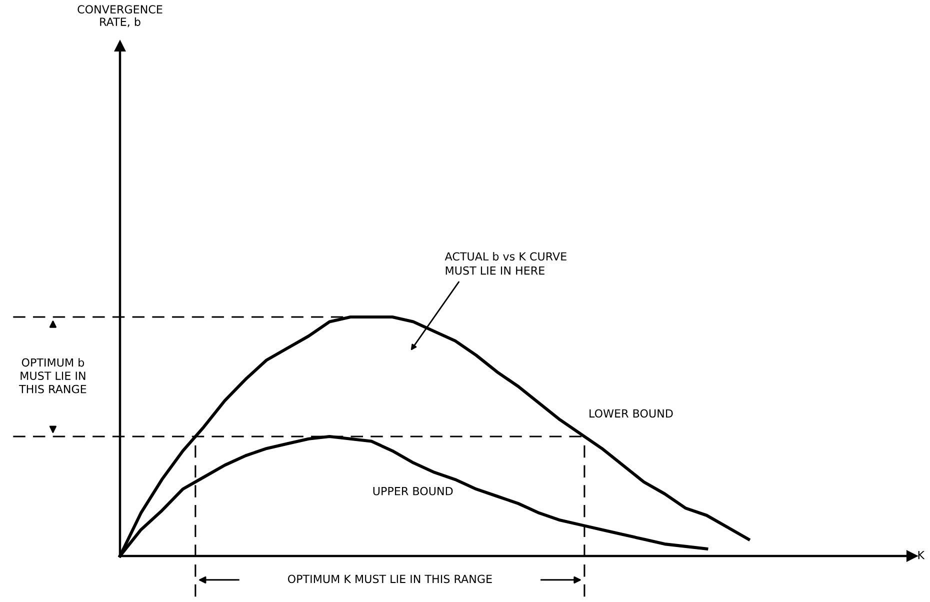 The image size is (930, 602). I want to click on text: ACTUAL b vs K CURVE MUST LIE IN HERE, so click(505, 263).